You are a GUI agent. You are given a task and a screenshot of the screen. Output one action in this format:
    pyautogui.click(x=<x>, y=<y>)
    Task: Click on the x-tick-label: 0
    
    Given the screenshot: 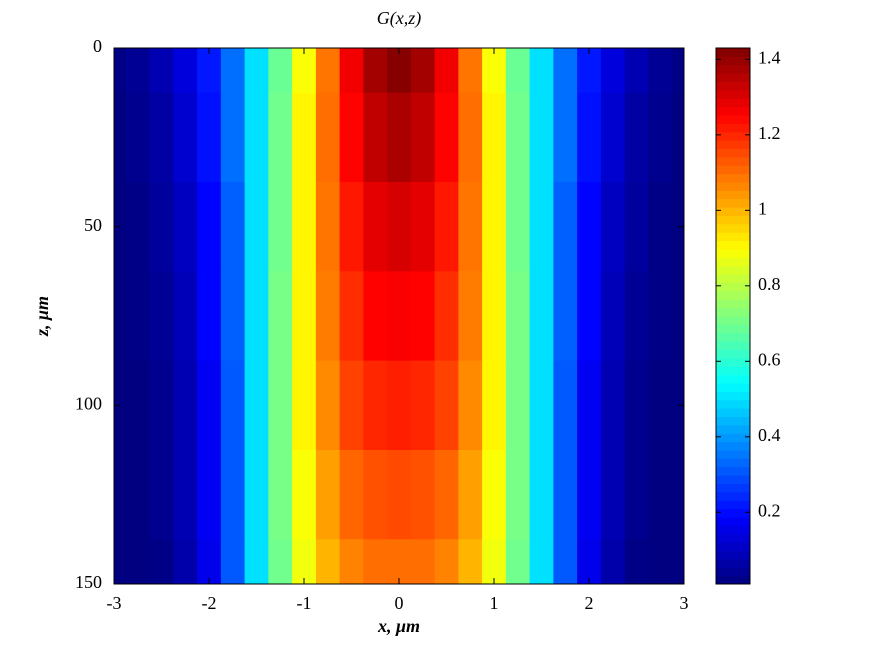 What is the action you would take?
    pyautogui.click(x=399, y=603)
    